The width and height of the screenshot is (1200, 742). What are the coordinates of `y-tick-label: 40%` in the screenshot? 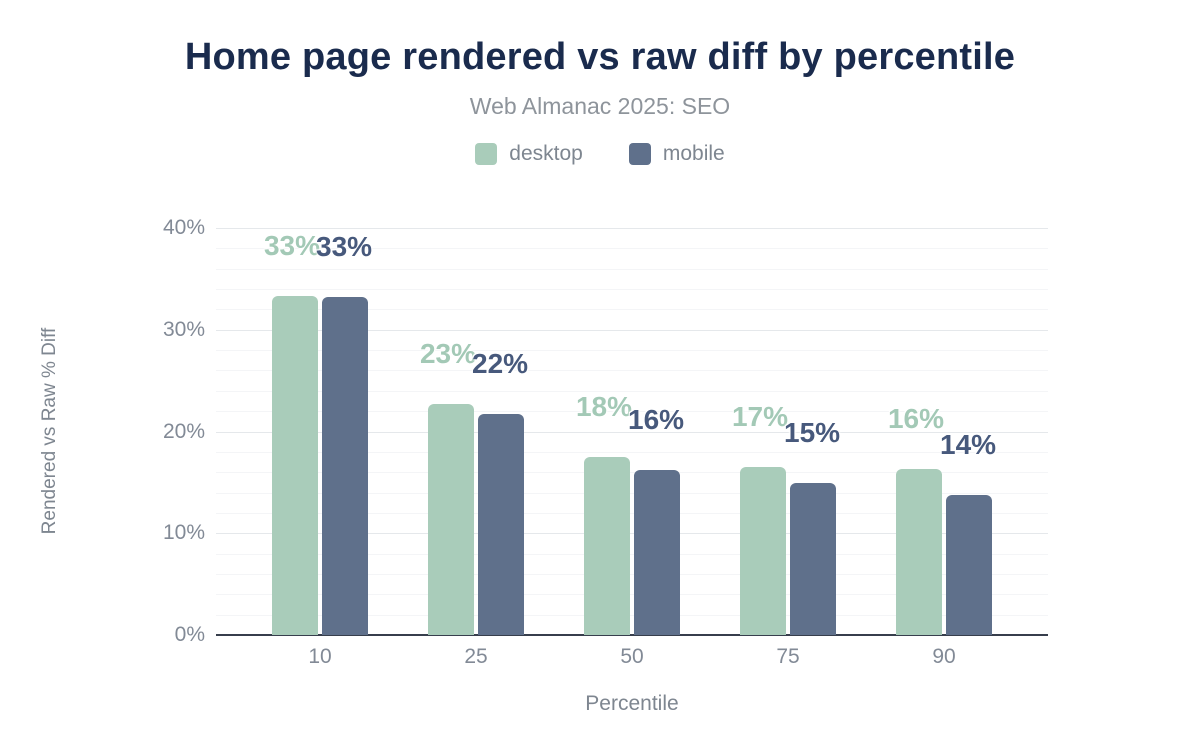 It's located at (183, 227).